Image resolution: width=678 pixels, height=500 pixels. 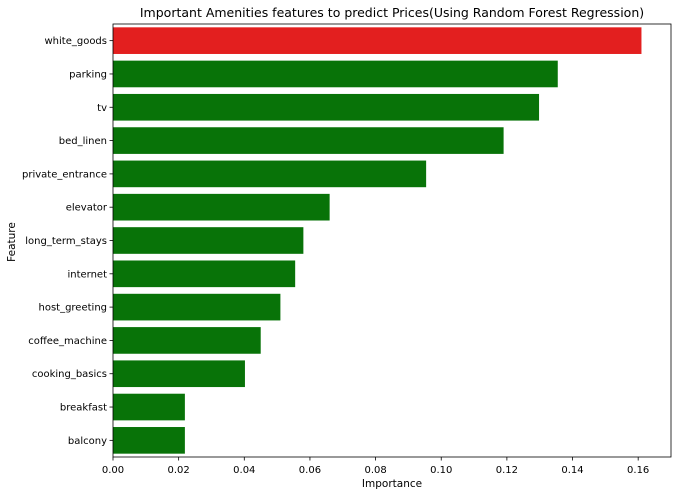 What do you see at coordinates (87, 274) in the screenshot?
I see `y-tick-label: internet` at bounding box center [87, 274].